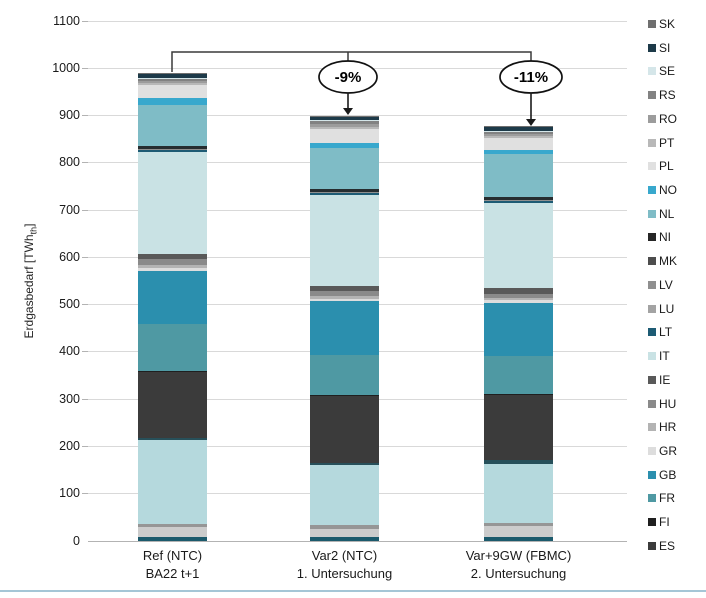 The width and height of the screenshot is (706, 598). Describe the element at coordinates (665, 379) in the screenshot. I see `legend-label: IE` at that location.